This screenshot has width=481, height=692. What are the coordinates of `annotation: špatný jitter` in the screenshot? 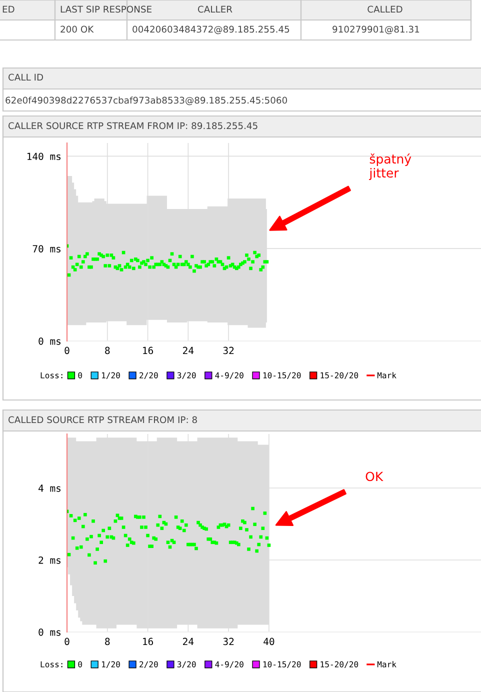 It's located at (390, 166).